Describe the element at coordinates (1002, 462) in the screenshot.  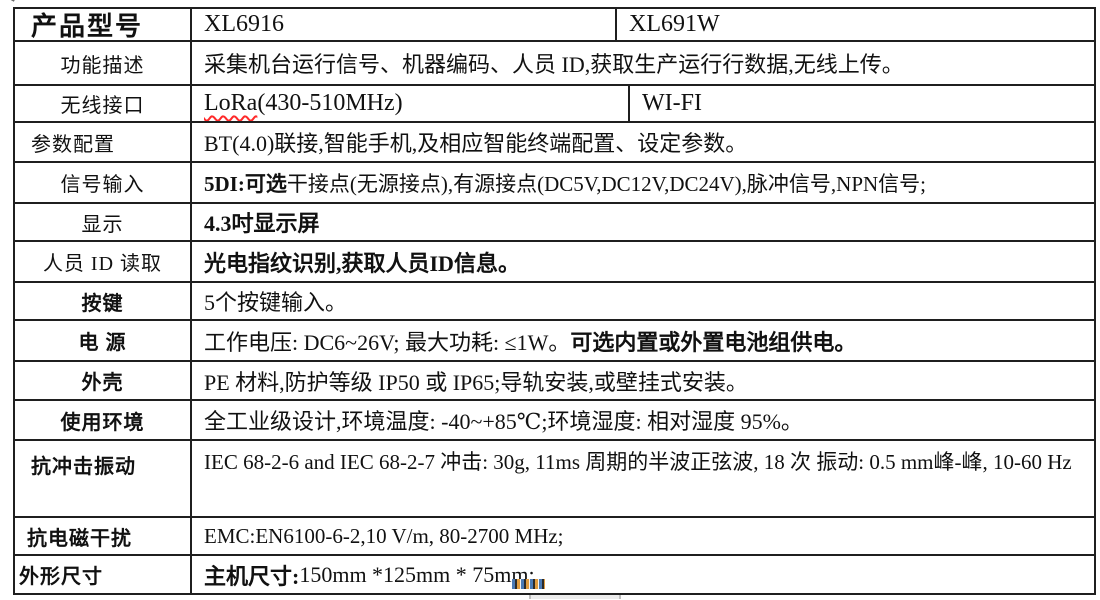
I see `text-segment: 峰-峰, 10-60 Hz` at that location.